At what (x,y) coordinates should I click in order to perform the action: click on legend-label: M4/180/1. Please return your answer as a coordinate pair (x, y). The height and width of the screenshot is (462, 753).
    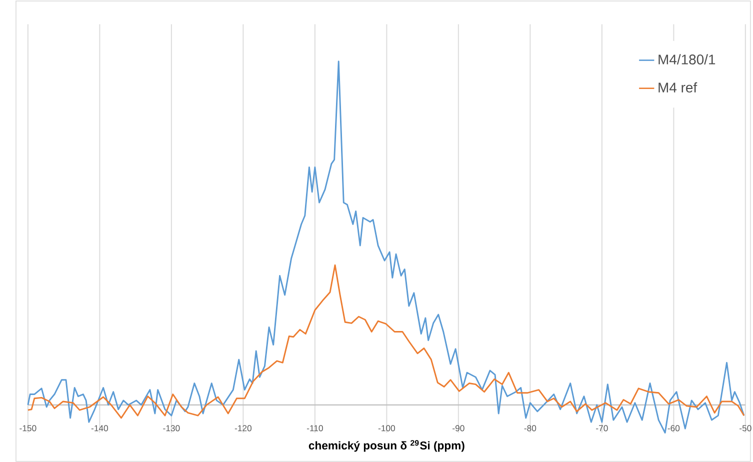
    Looking at the image, I should click on (687, 59).